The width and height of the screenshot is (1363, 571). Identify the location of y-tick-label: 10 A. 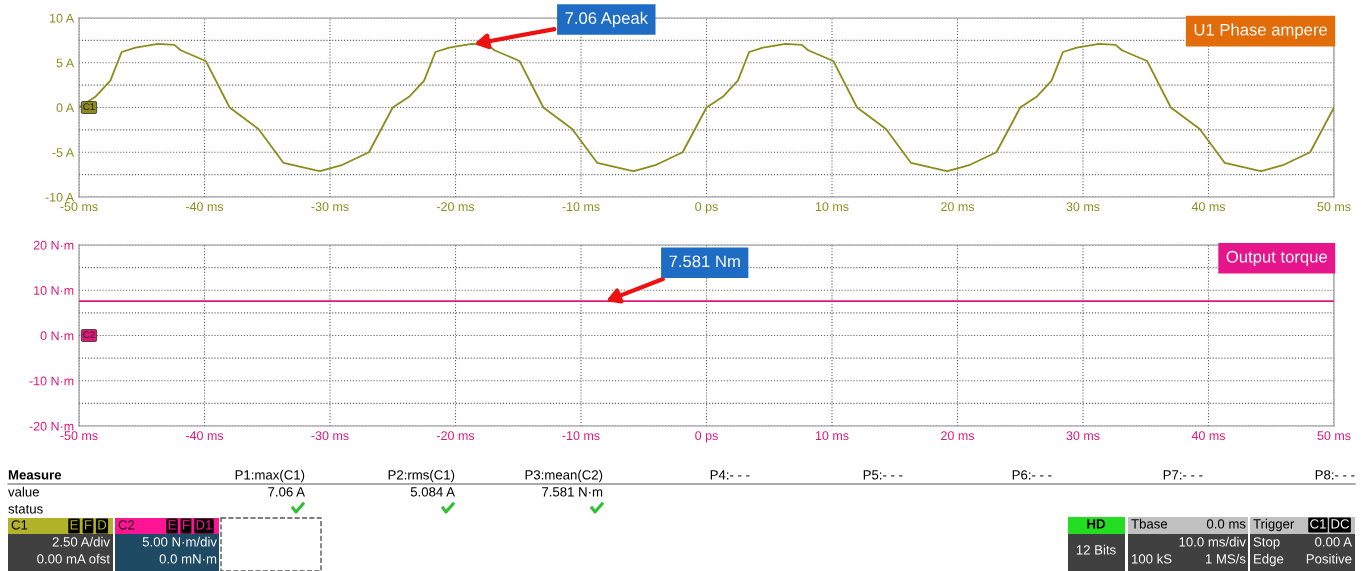
(62, 18).